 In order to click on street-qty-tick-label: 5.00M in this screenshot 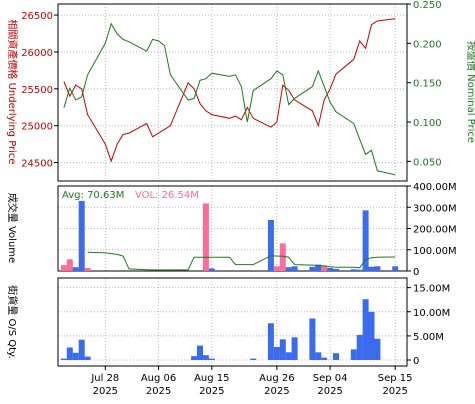, I will do `click(428, 337)`.